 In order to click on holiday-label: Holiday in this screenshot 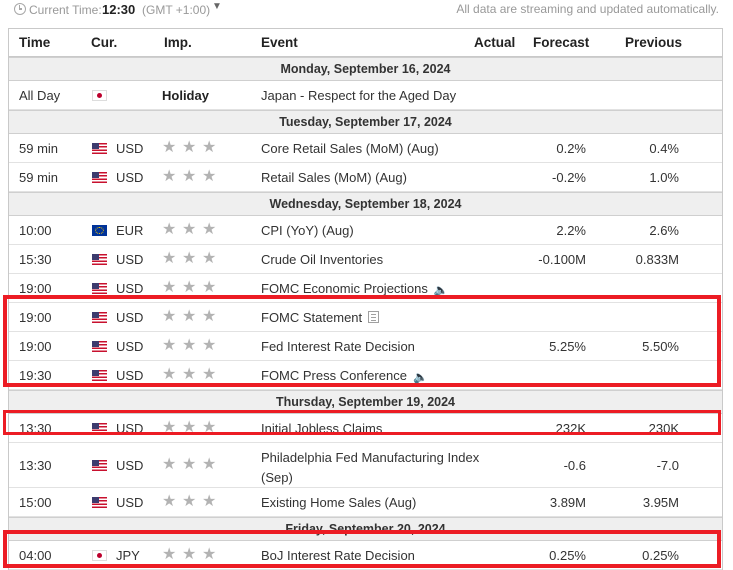, I will do `click(185, 95)`.